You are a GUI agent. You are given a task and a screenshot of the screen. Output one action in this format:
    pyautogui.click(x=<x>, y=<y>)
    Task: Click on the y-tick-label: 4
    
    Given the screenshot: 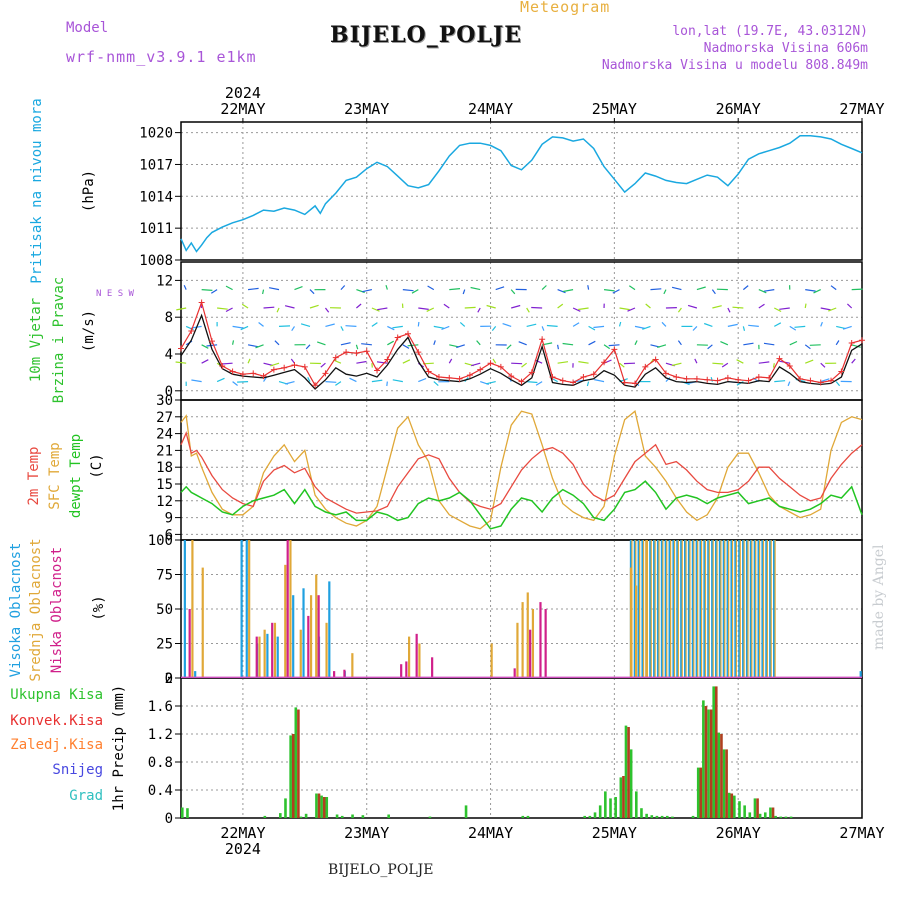 What is the action you would take?
    pyautogui.click(x=169, y=355)
    